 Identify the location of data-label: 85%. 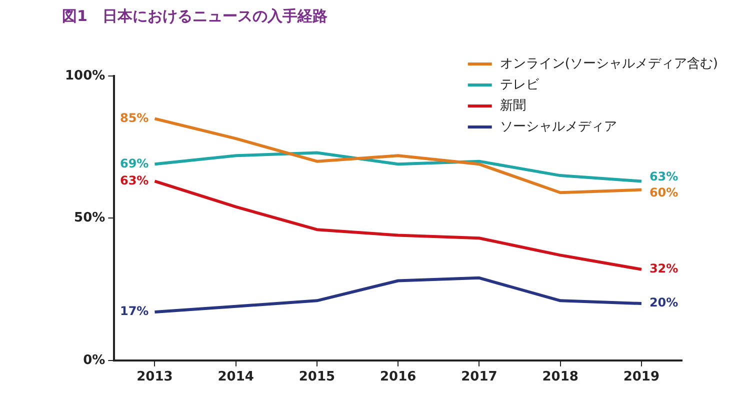
(134, 117).